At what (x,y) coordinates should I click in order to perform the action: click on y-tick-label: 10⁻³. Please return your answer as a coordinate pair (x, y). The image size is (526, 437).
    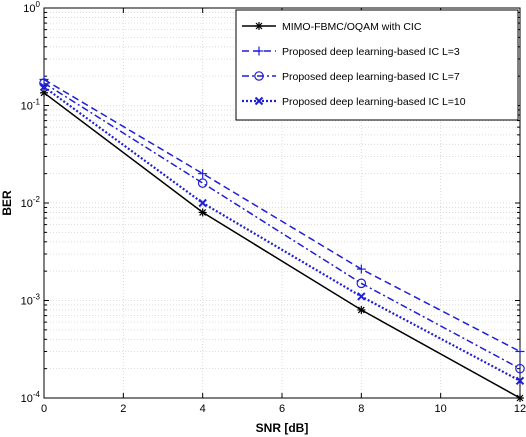
    Looking at the image, I should click on (31, 300).